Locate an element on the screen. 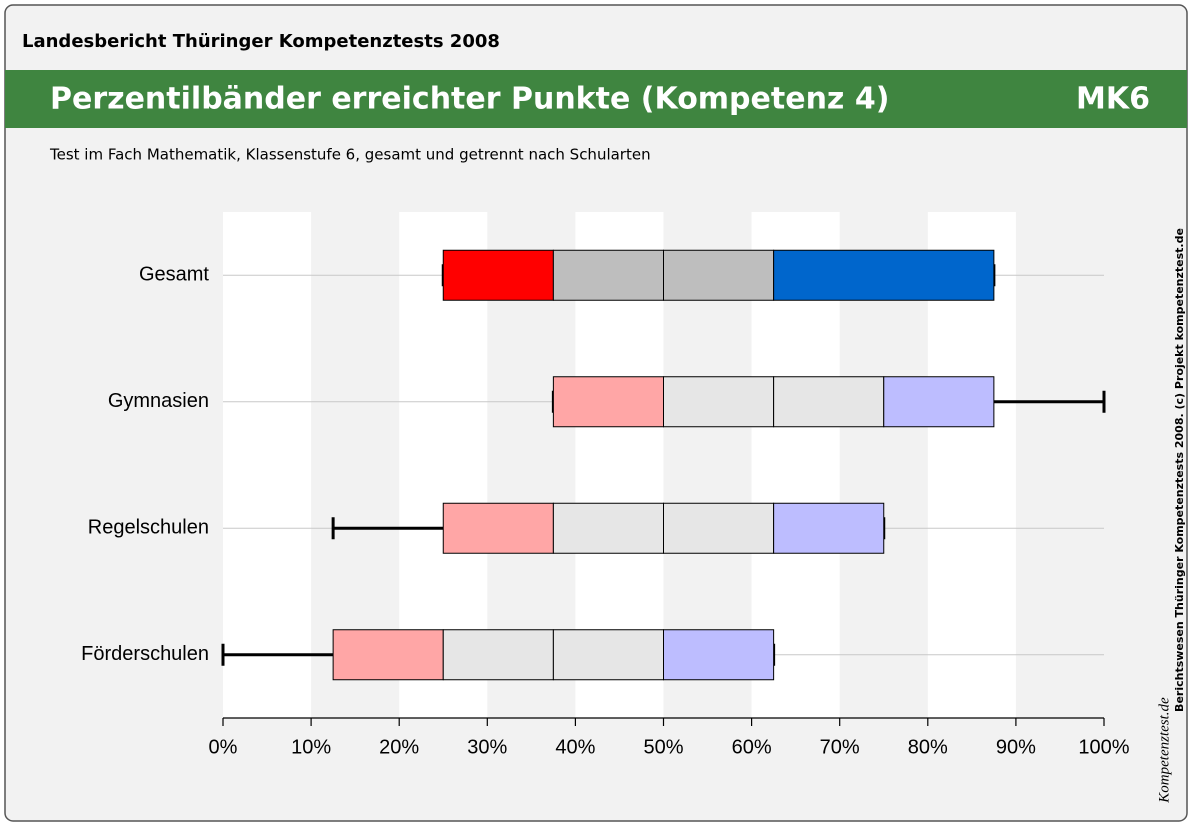 This screenshot has width=1192, height=826. banner-code: MK6 is located at coordinates (1113, 99).